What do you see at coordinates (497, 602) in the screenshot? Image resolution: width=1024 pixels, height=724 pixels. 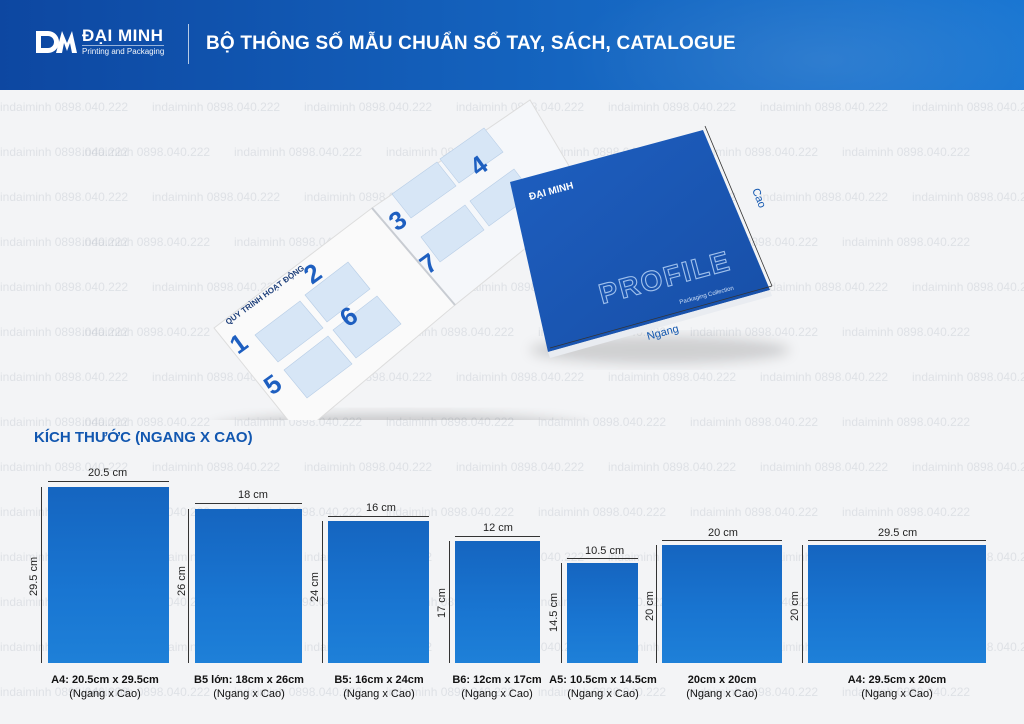 I see `size-block-b6` at bounding box center [497, 602].